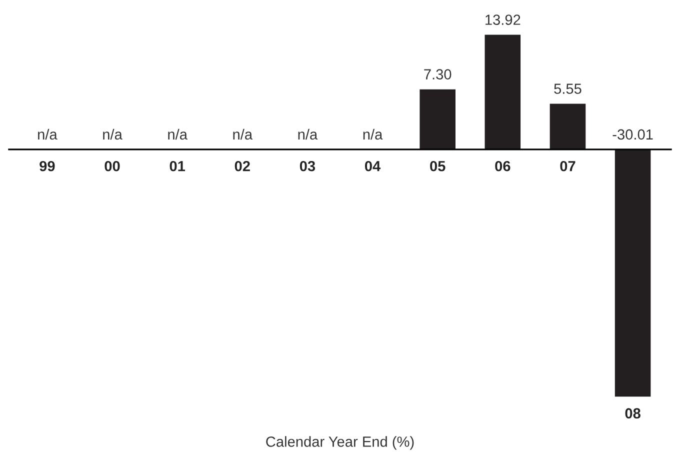 This screenshot has height=459, width=680. Describe the element at coordinates (438, 74) in the screenshot. I see `data-label: 7.30` at that location.